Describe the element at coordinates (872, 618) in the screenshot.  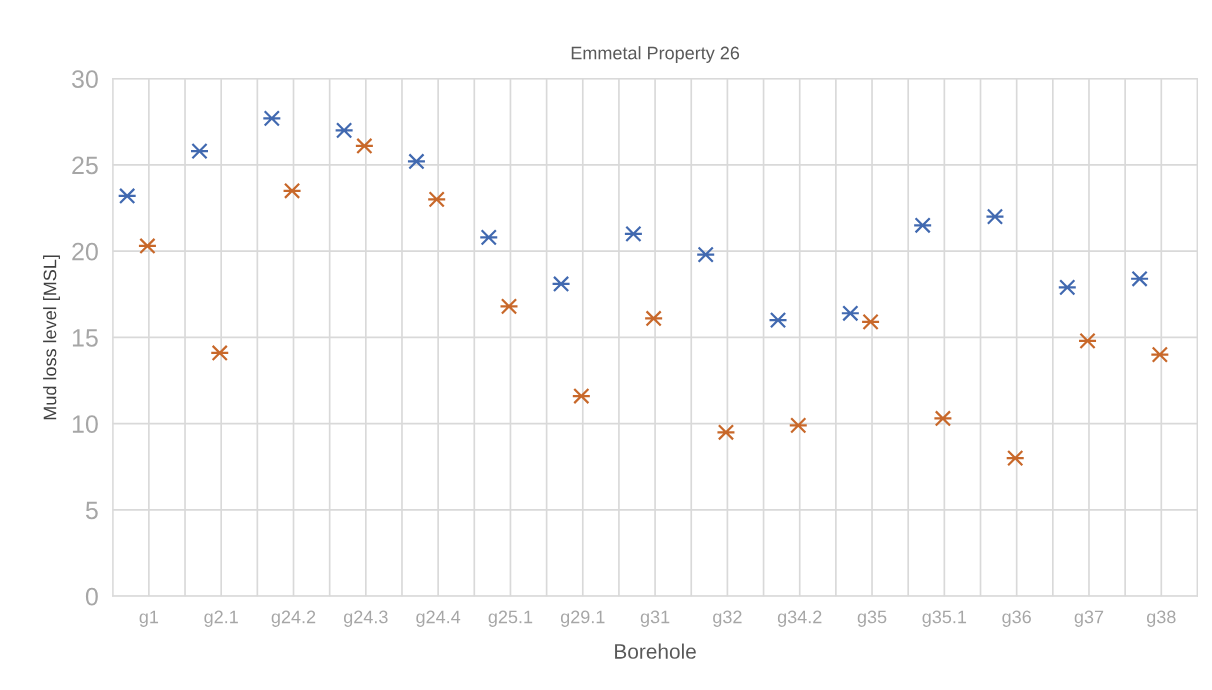
I see `x-tick-label: g35` at that location.